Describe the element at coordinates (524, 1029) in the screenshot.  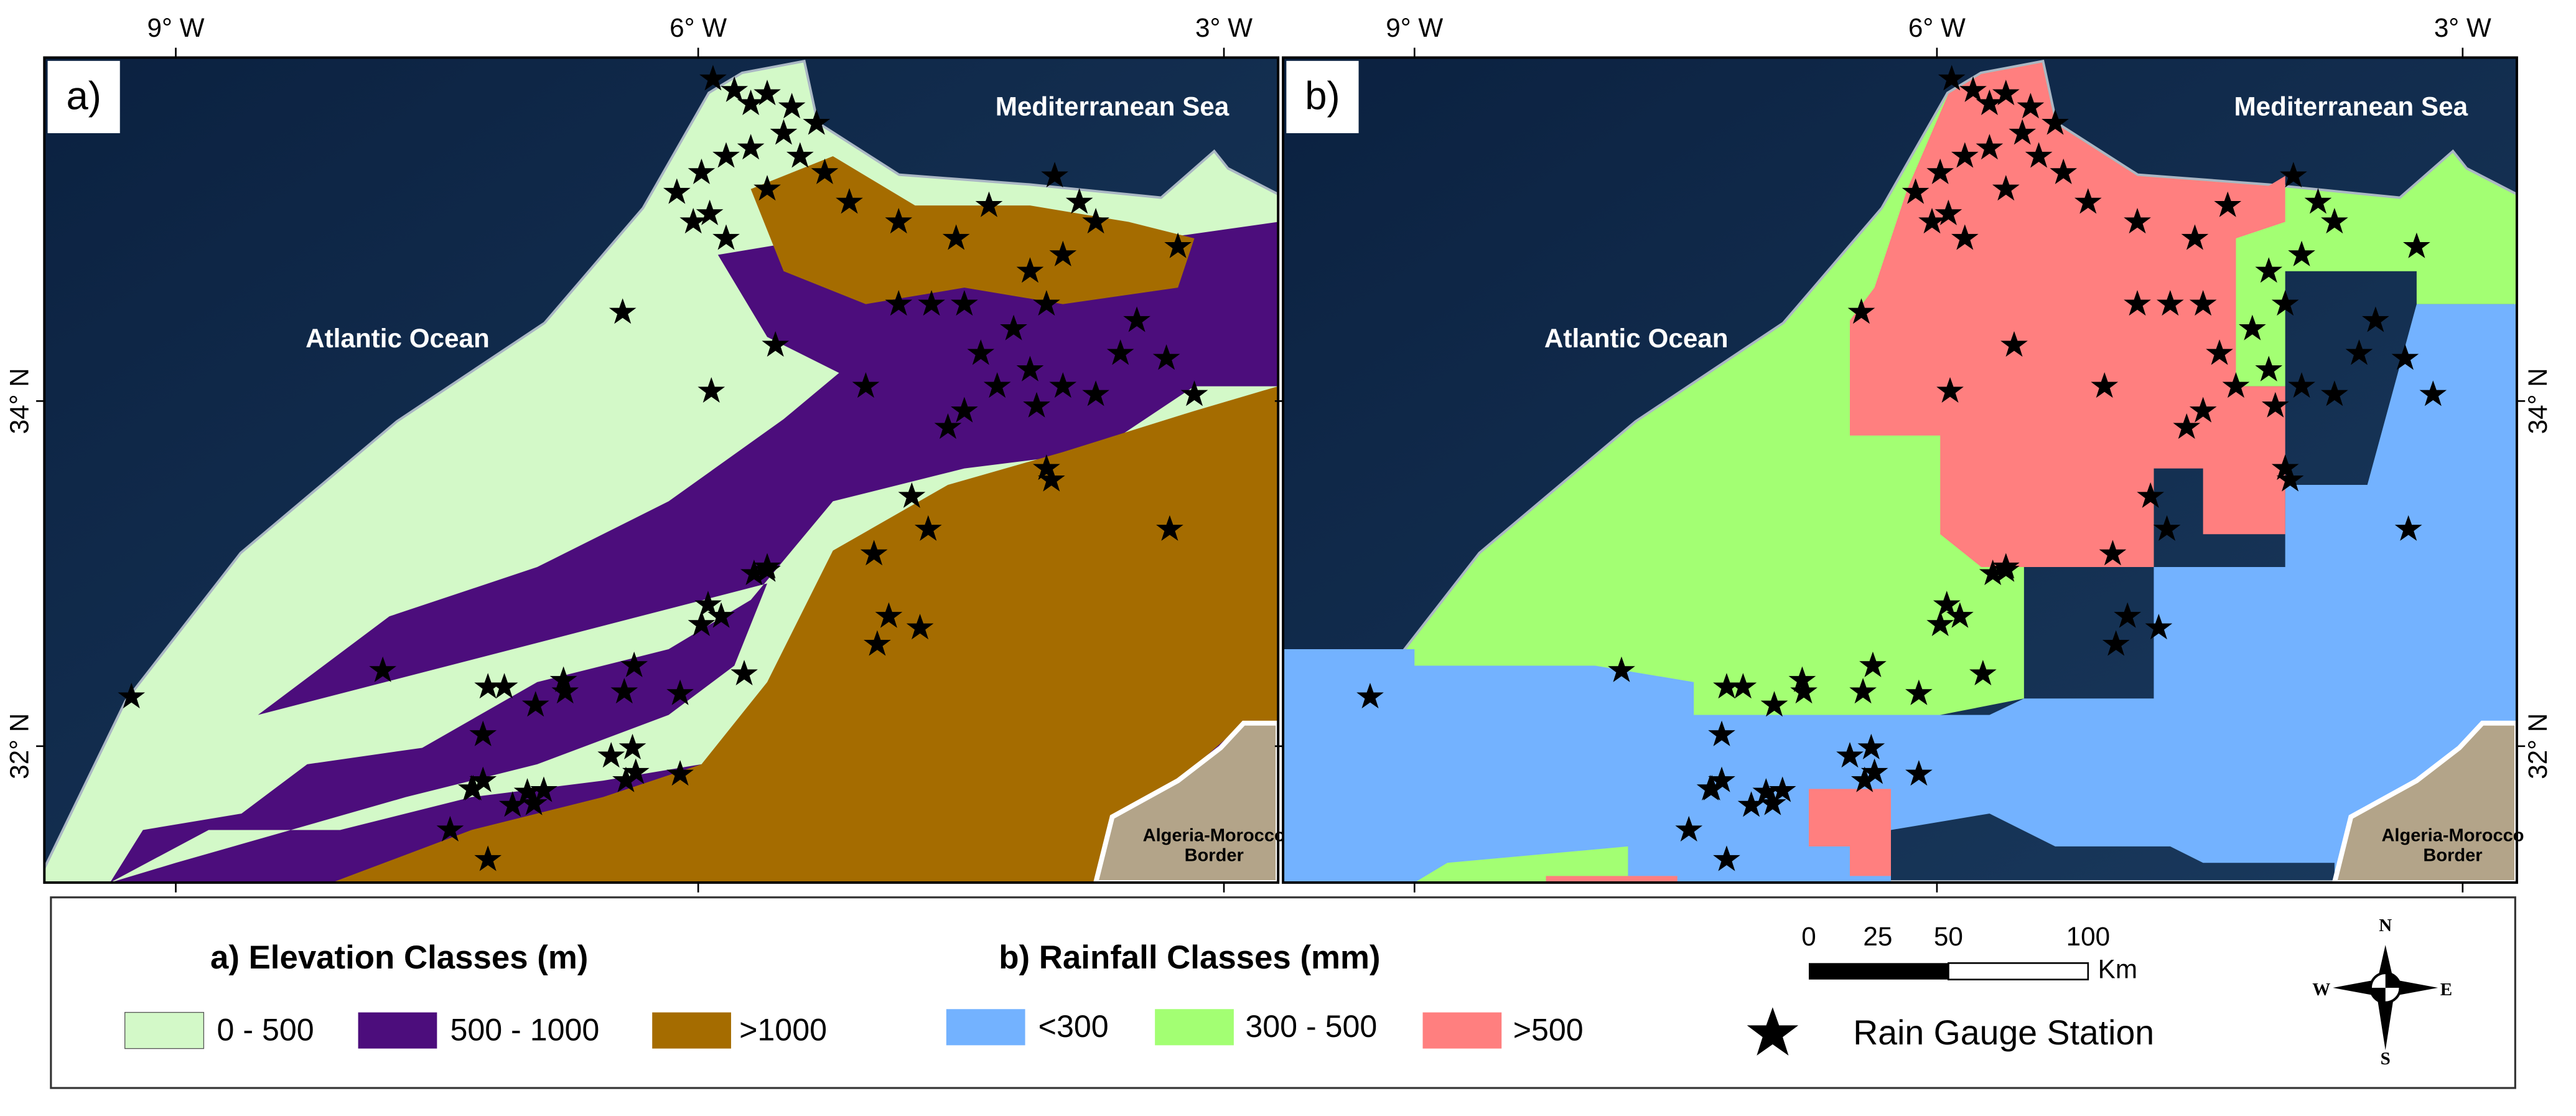
I see `legend-label: 500 - 1000` at that location.